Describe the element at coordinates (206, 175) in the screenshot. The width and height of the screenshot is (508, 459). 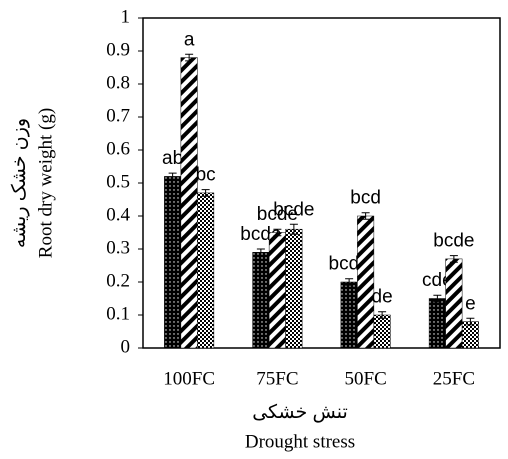
I see `significance-letter: bc` at that location.